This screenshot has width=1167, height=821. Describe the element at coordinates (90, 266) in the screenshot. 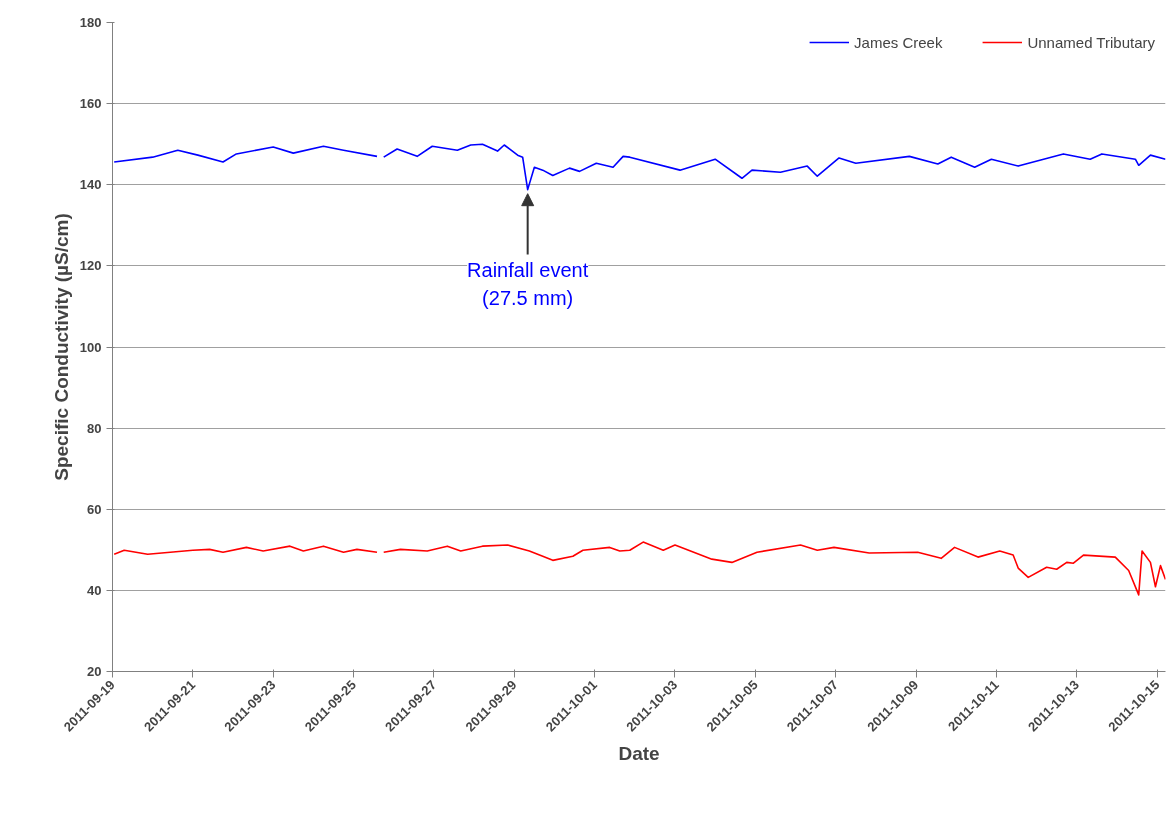

I see `y-tick-label: 120` at that location.